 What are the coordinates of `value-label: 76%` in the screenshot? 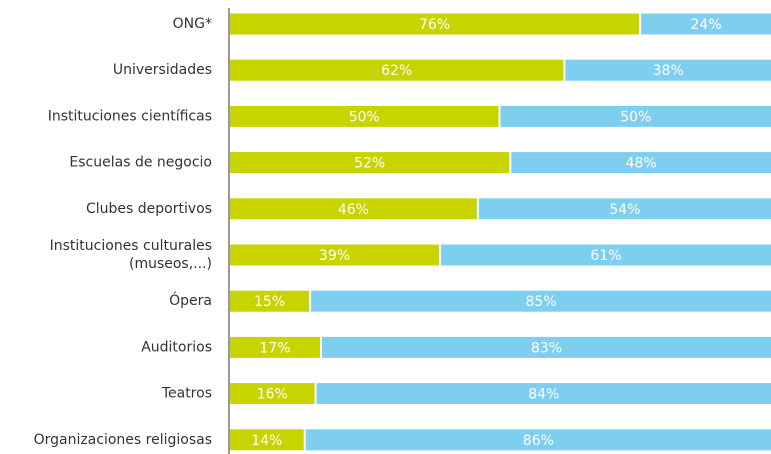 It's located at (434, 25).